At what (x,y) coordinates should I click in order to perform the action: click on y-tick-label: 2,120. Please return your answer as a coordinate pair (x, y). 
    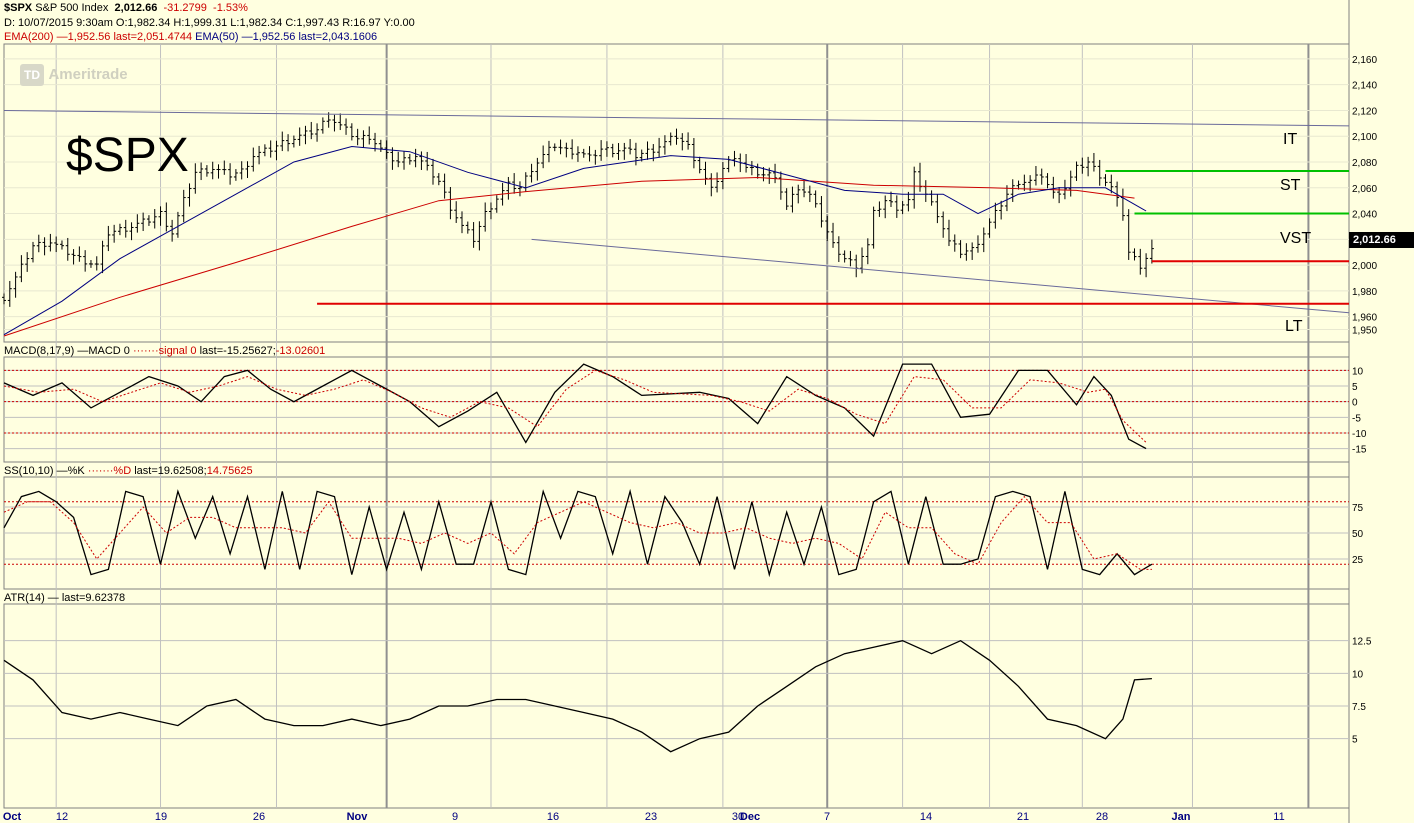
    Looking at the image, I should click on (1364, 111).